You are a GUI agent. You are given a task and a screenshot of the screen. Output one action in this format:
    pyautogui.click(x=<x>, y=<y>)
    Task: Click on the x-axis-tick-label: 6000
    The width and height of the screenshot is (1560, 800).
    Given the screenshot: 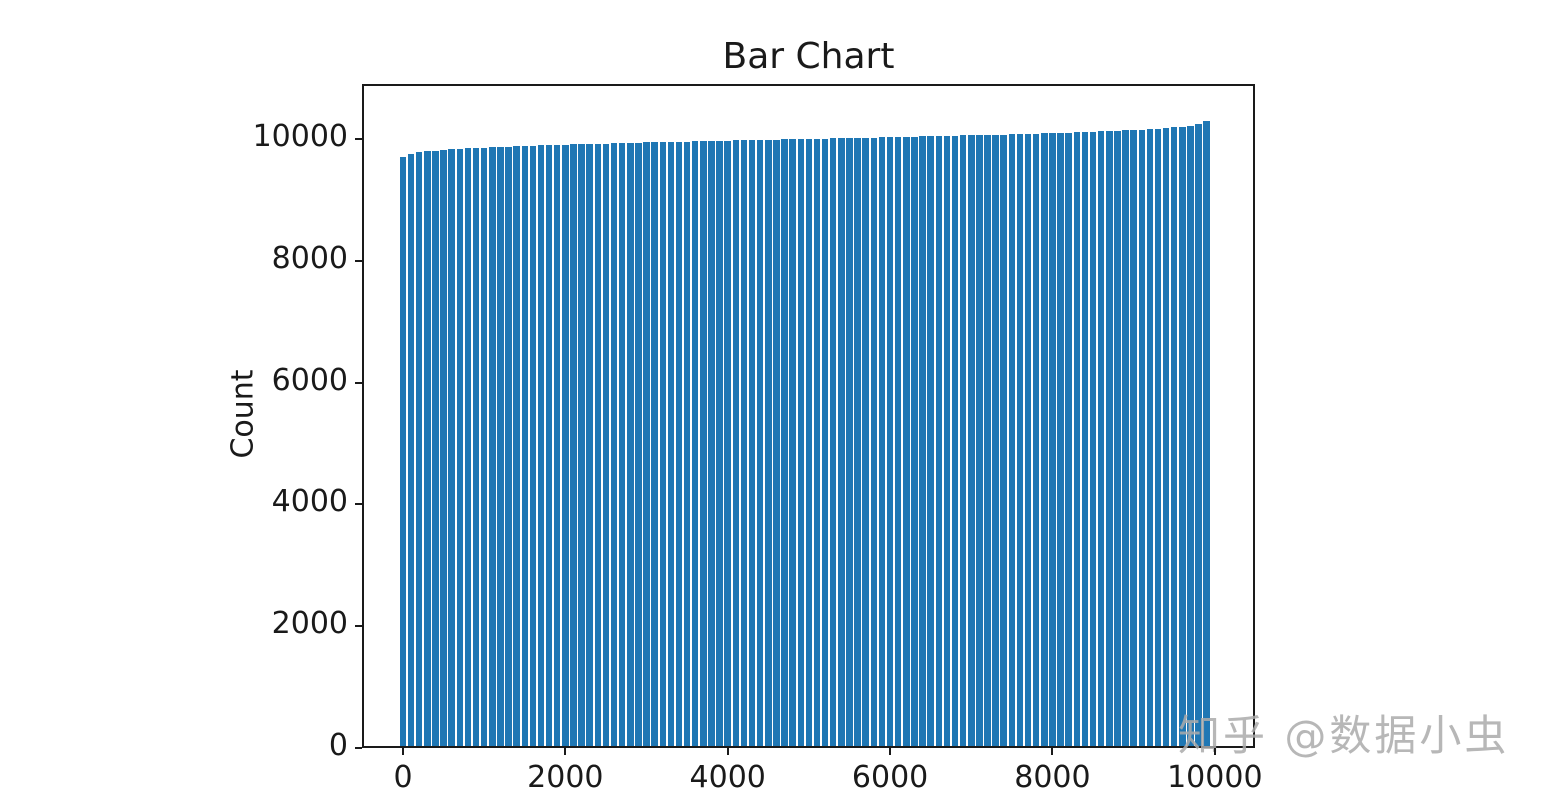 What is the action you would take?
    pyautogui.click(x=890, y=777)
    